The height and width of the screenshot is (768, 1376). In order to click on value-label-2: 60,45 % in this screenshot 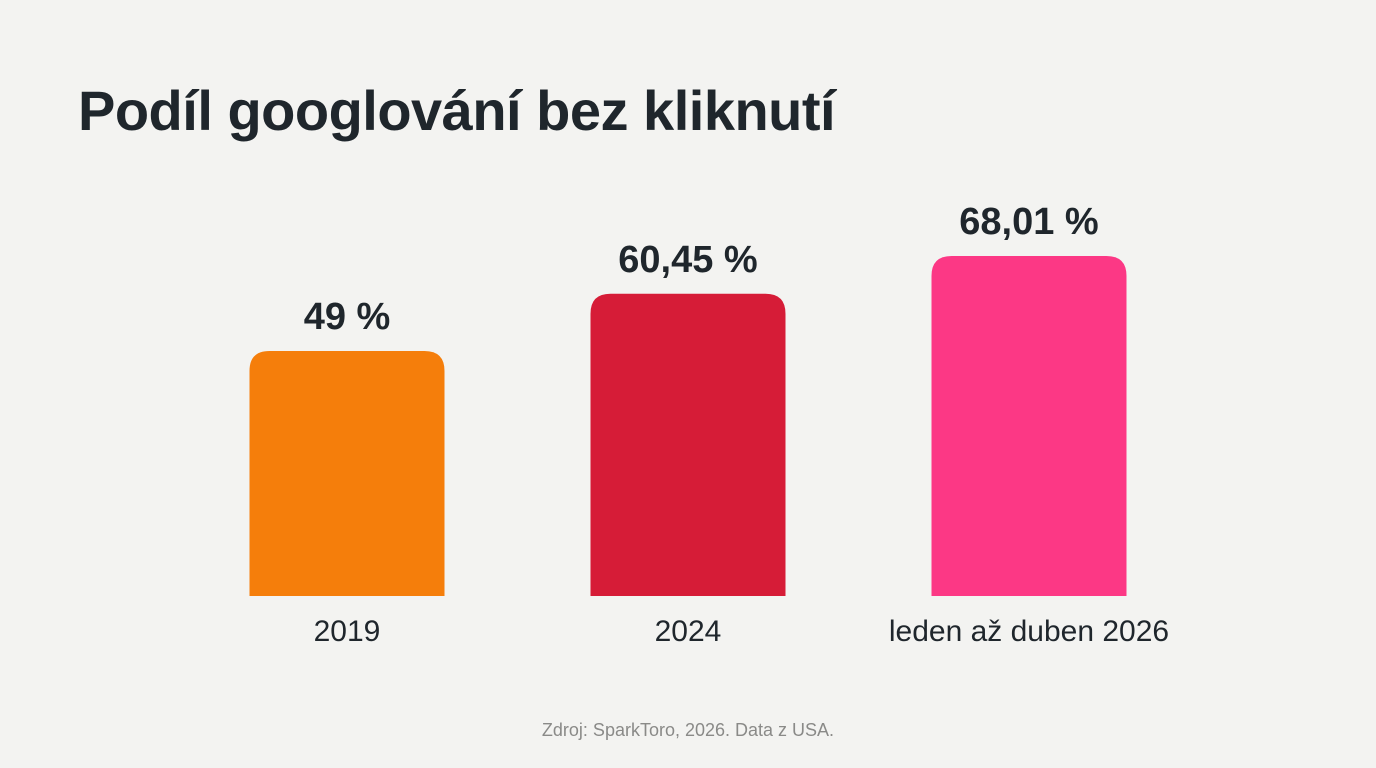, I will do `click(687, 260)`.